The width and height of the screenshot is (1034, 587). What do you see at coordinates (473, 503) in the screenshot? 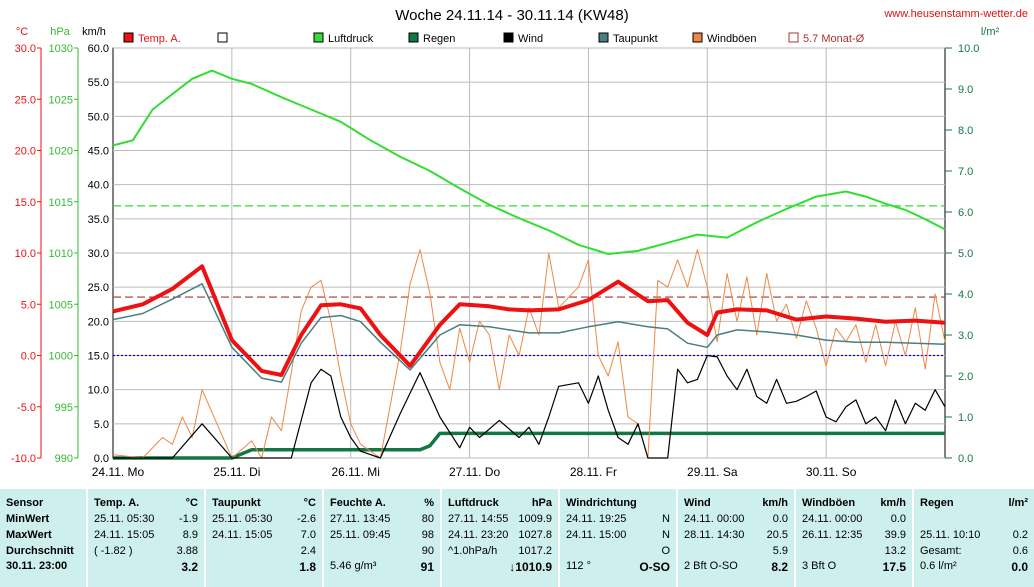
I see `col-head: Luftdruck` at bounding box center [473, 503].